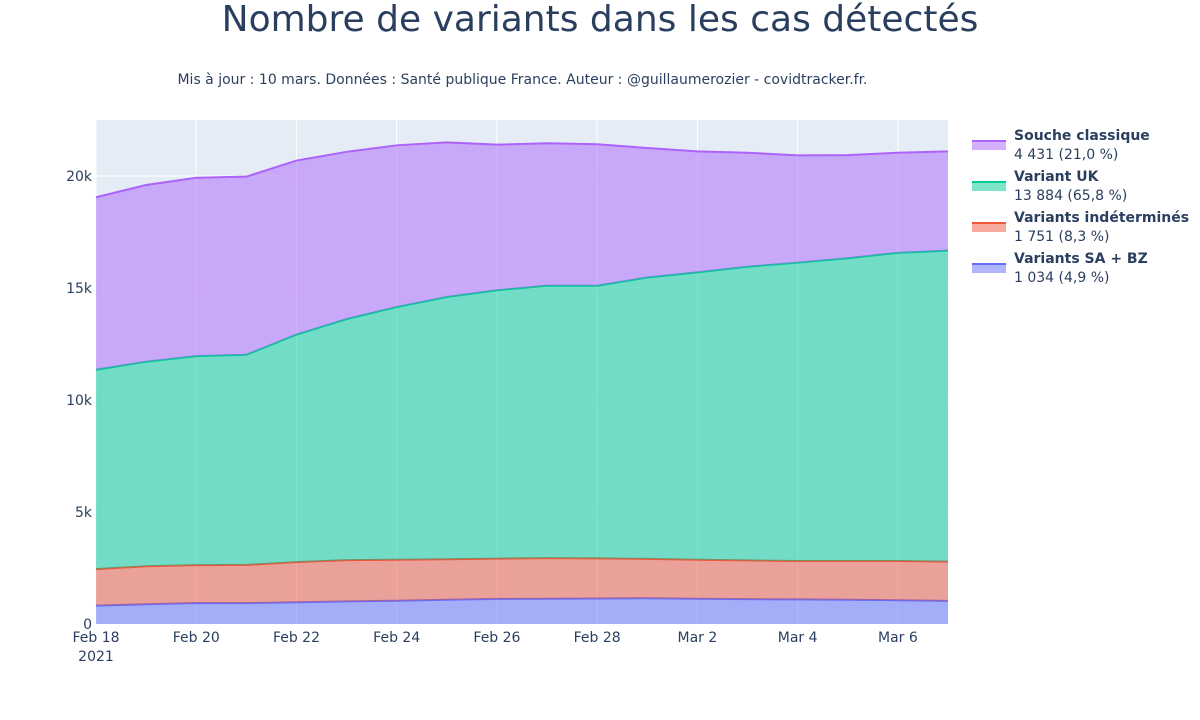 This screenshot has width=1200, height=720. I want to click on x-tick-label: Mar 4, so click(798, 638).